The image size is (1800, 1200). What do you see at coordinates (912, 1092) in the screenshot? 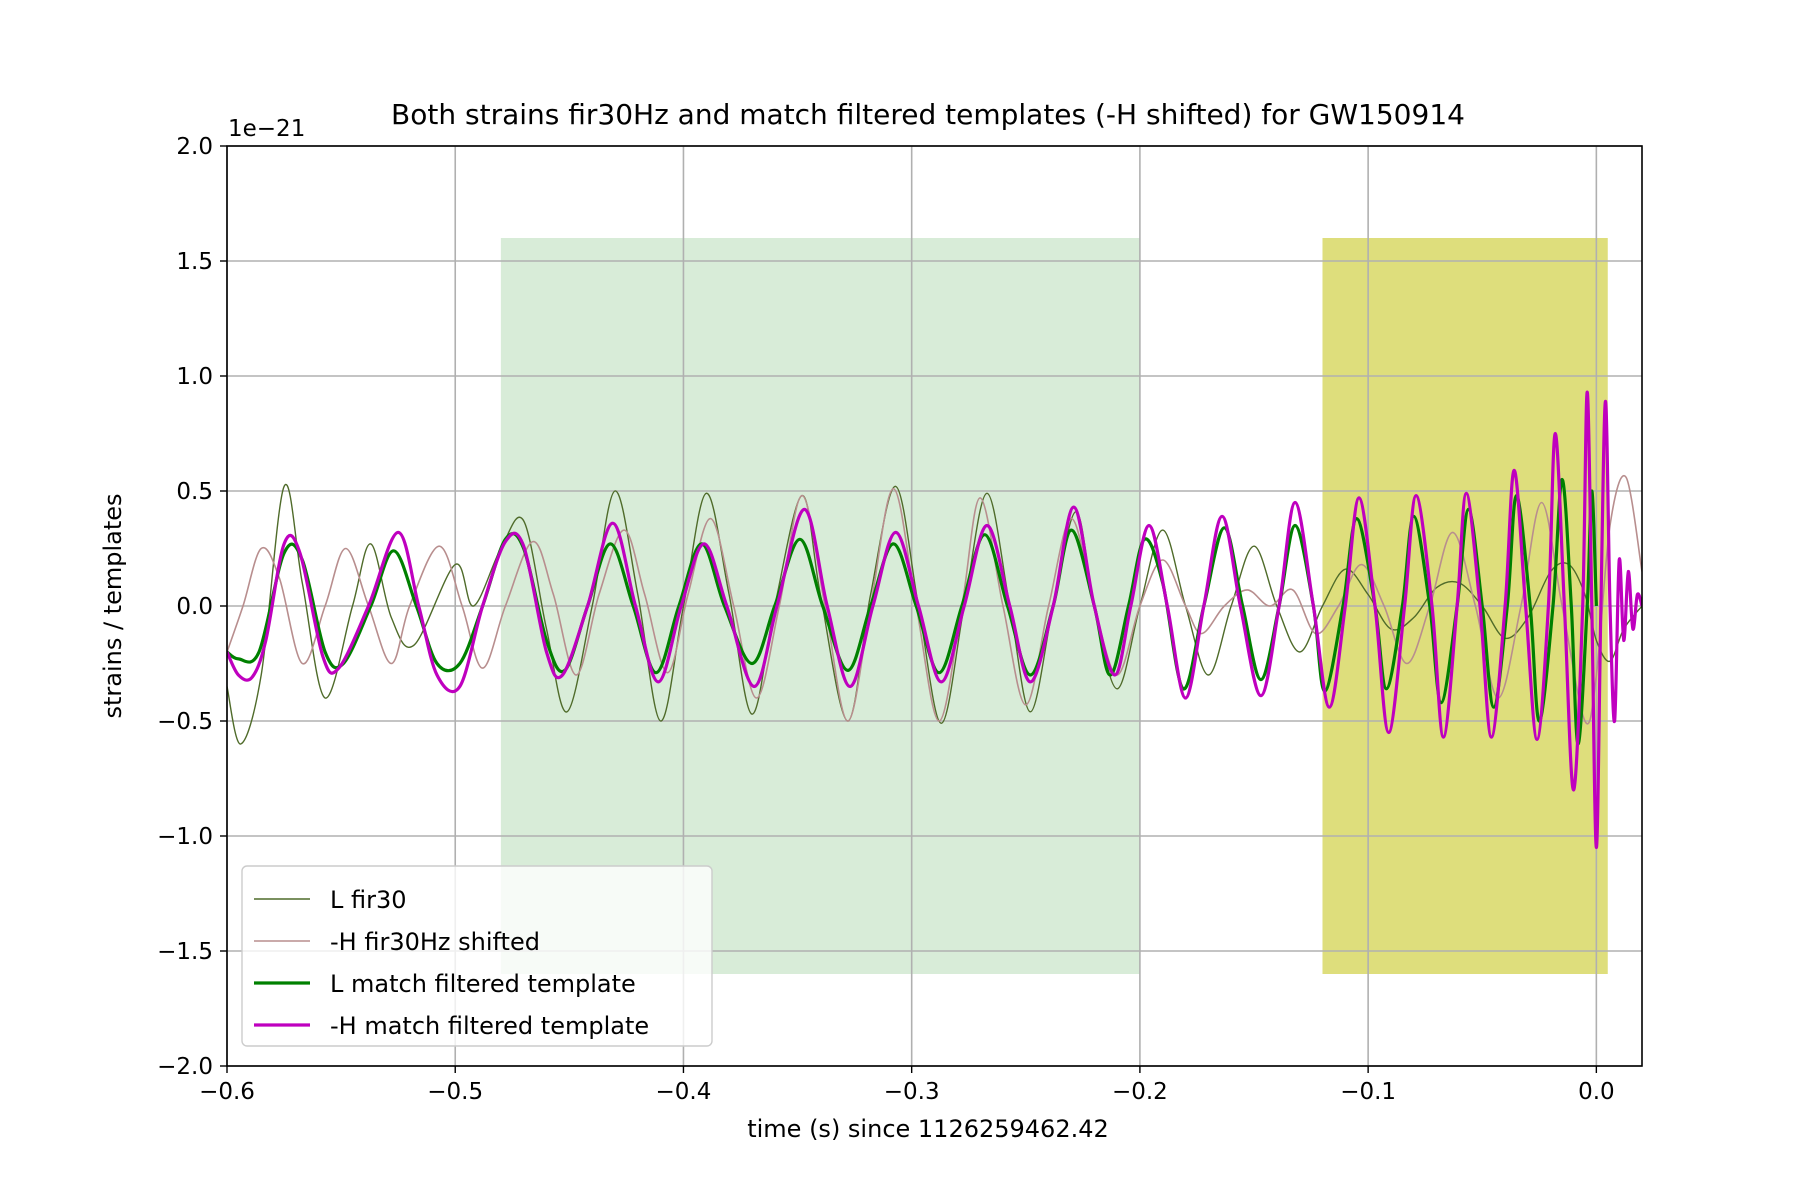
I see `x-tick-label: −0.3` at bounding box center [912, 1092].